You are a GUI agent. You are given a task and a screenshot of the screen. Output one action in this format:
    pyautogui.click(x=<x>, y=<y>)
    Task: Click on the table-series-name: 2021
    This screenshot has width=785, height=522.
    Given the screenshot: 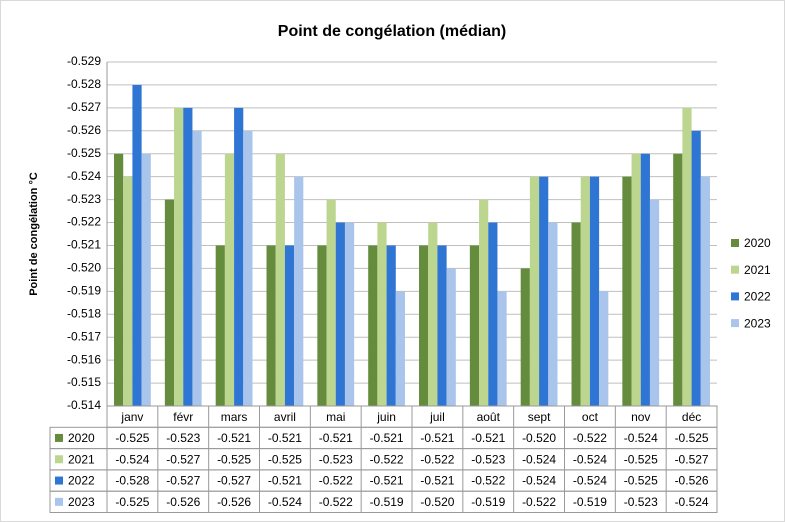 What is the action you would take?
    pyautogui.click(x=81, y=459)
    